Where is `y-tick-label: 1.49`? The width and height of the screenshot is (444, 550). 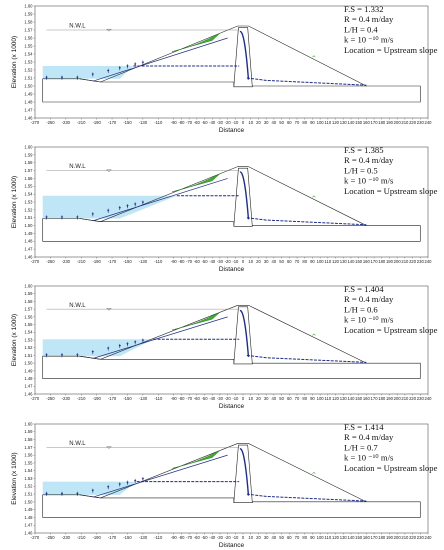 y-tick-label: 1.49 is located at coordinates (28, 509).